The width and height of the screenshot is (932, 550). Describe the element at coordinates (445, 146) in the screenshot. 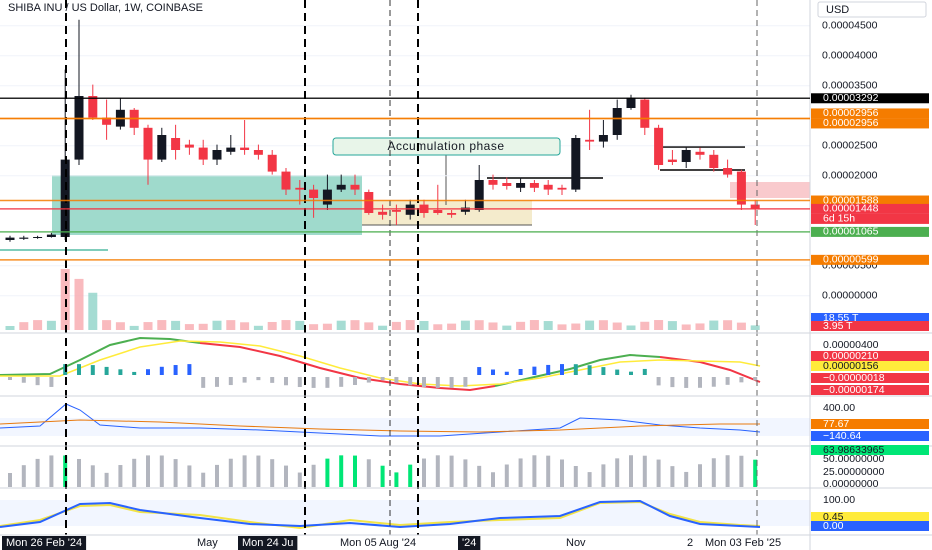

I see `annotation: Accumulation phase` at that location.